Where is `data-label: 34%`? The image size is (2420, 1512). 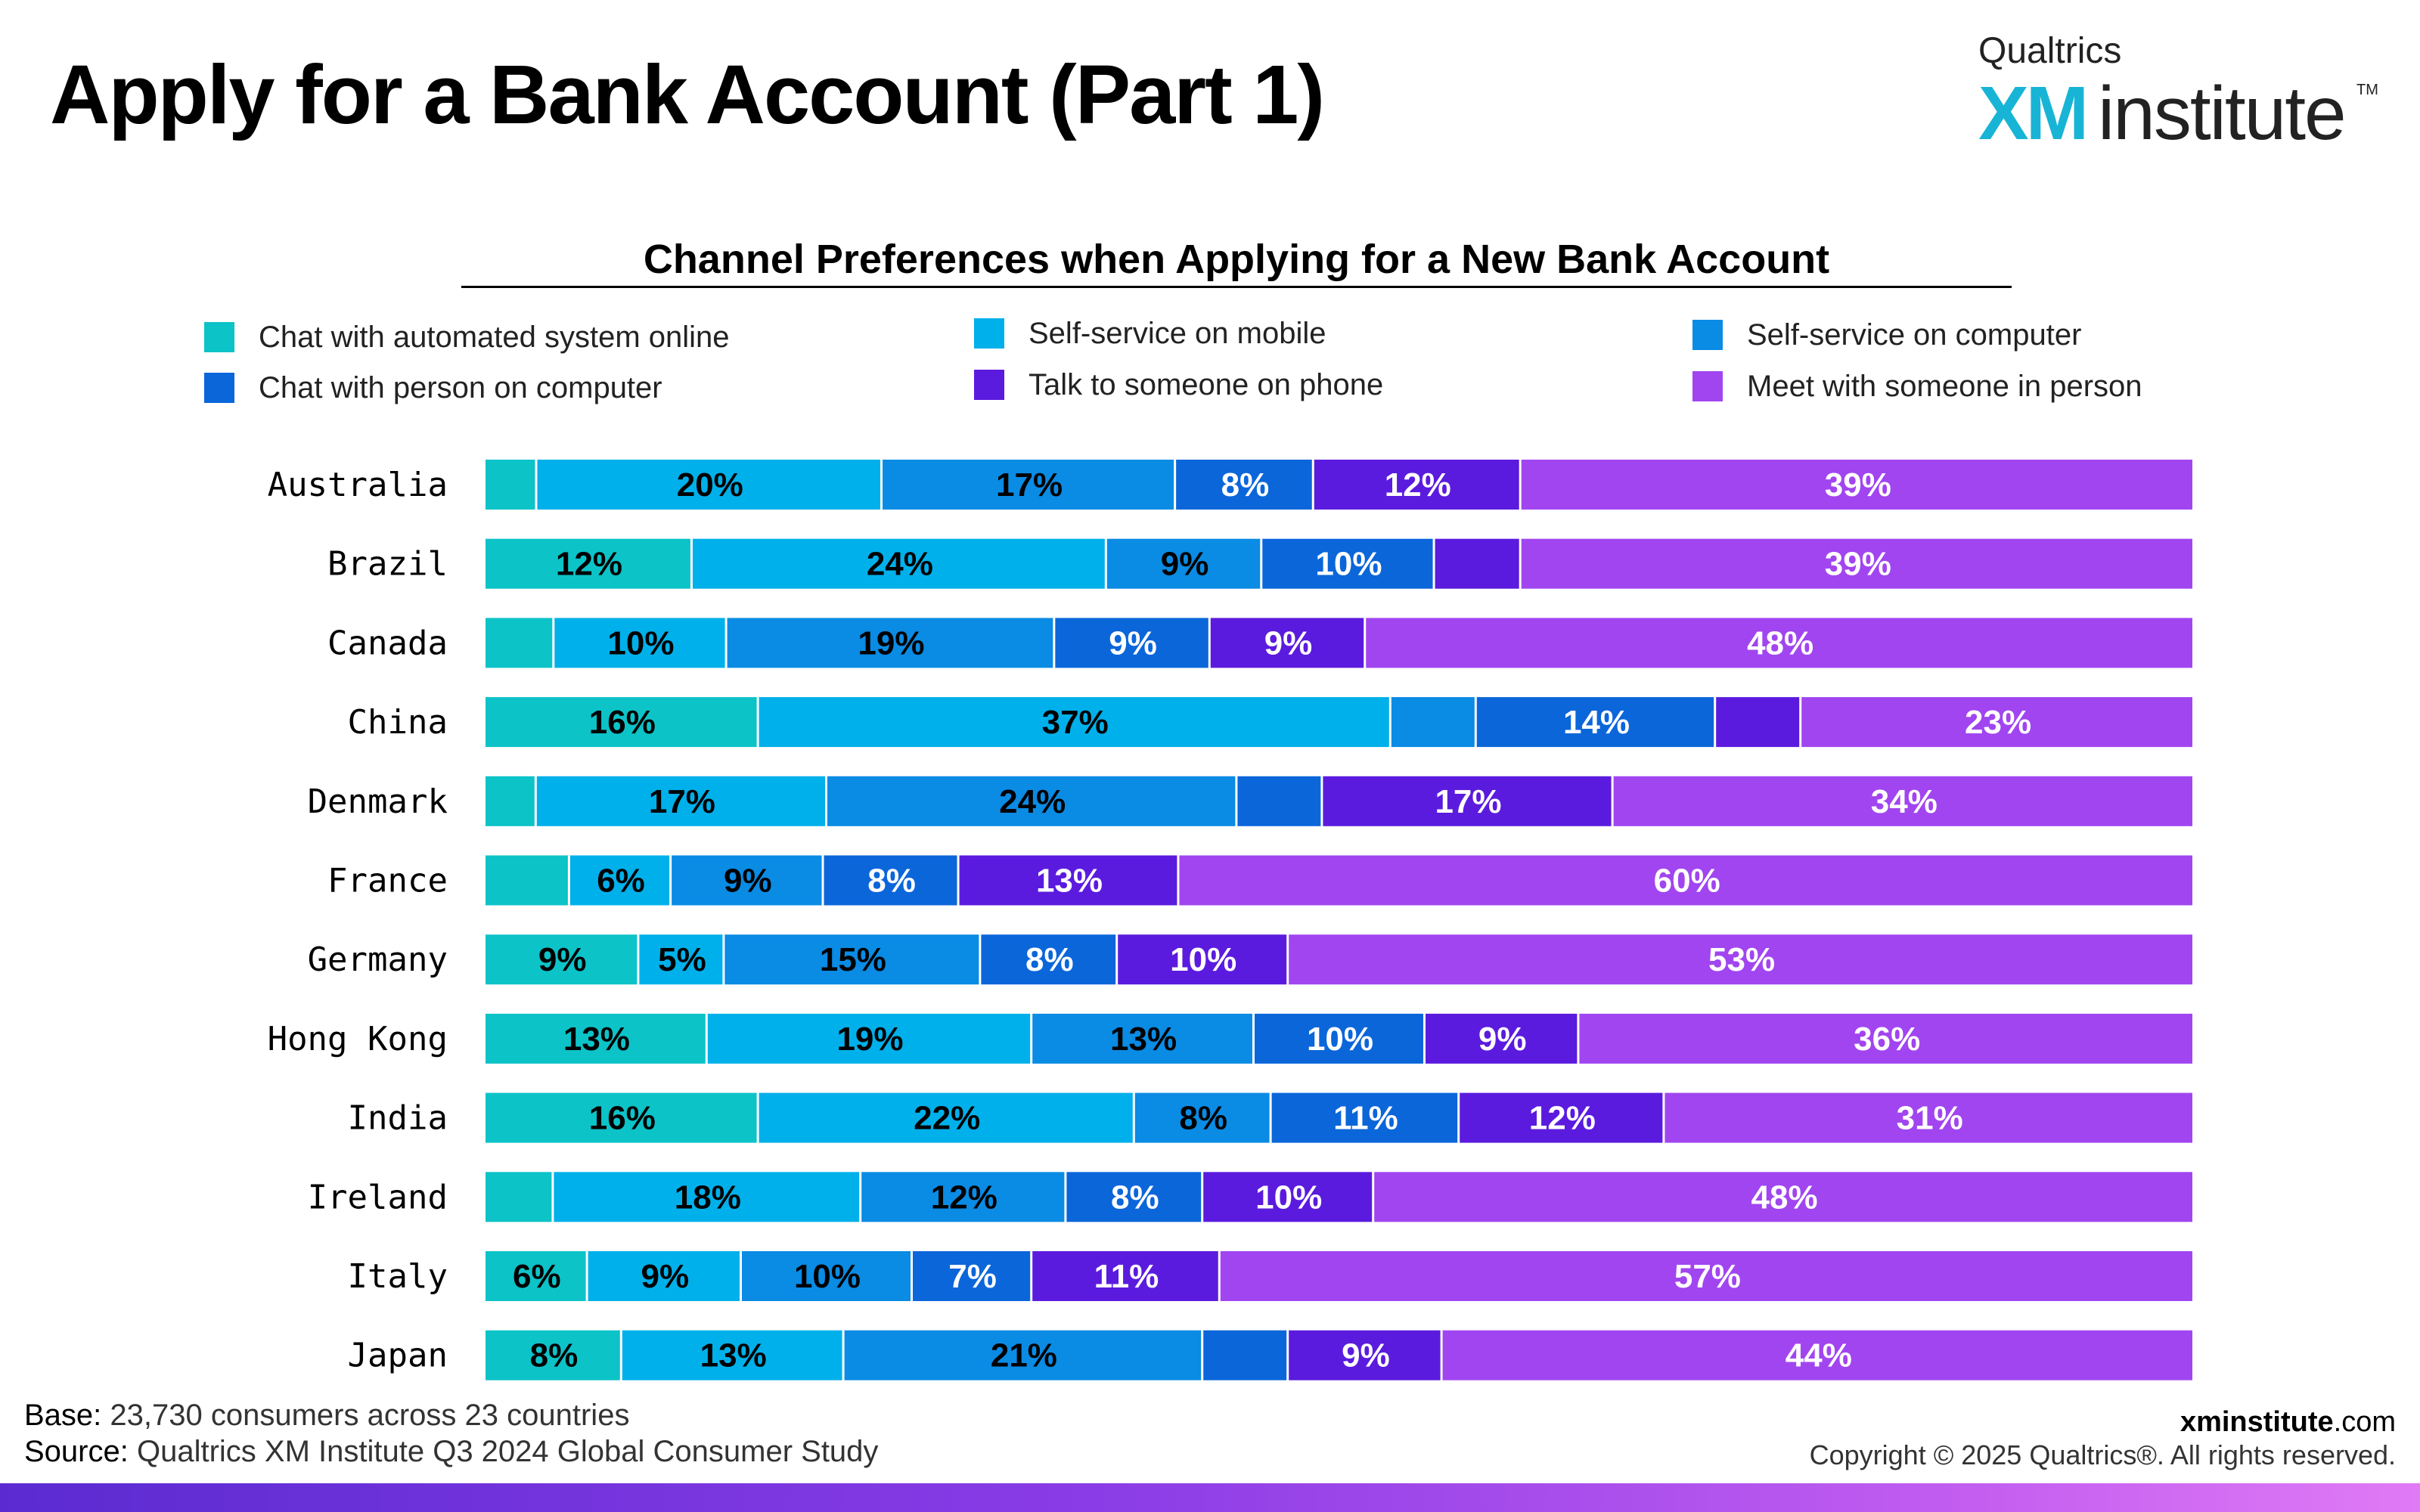 data-label: 34% is located at coordinates (1905, 801).